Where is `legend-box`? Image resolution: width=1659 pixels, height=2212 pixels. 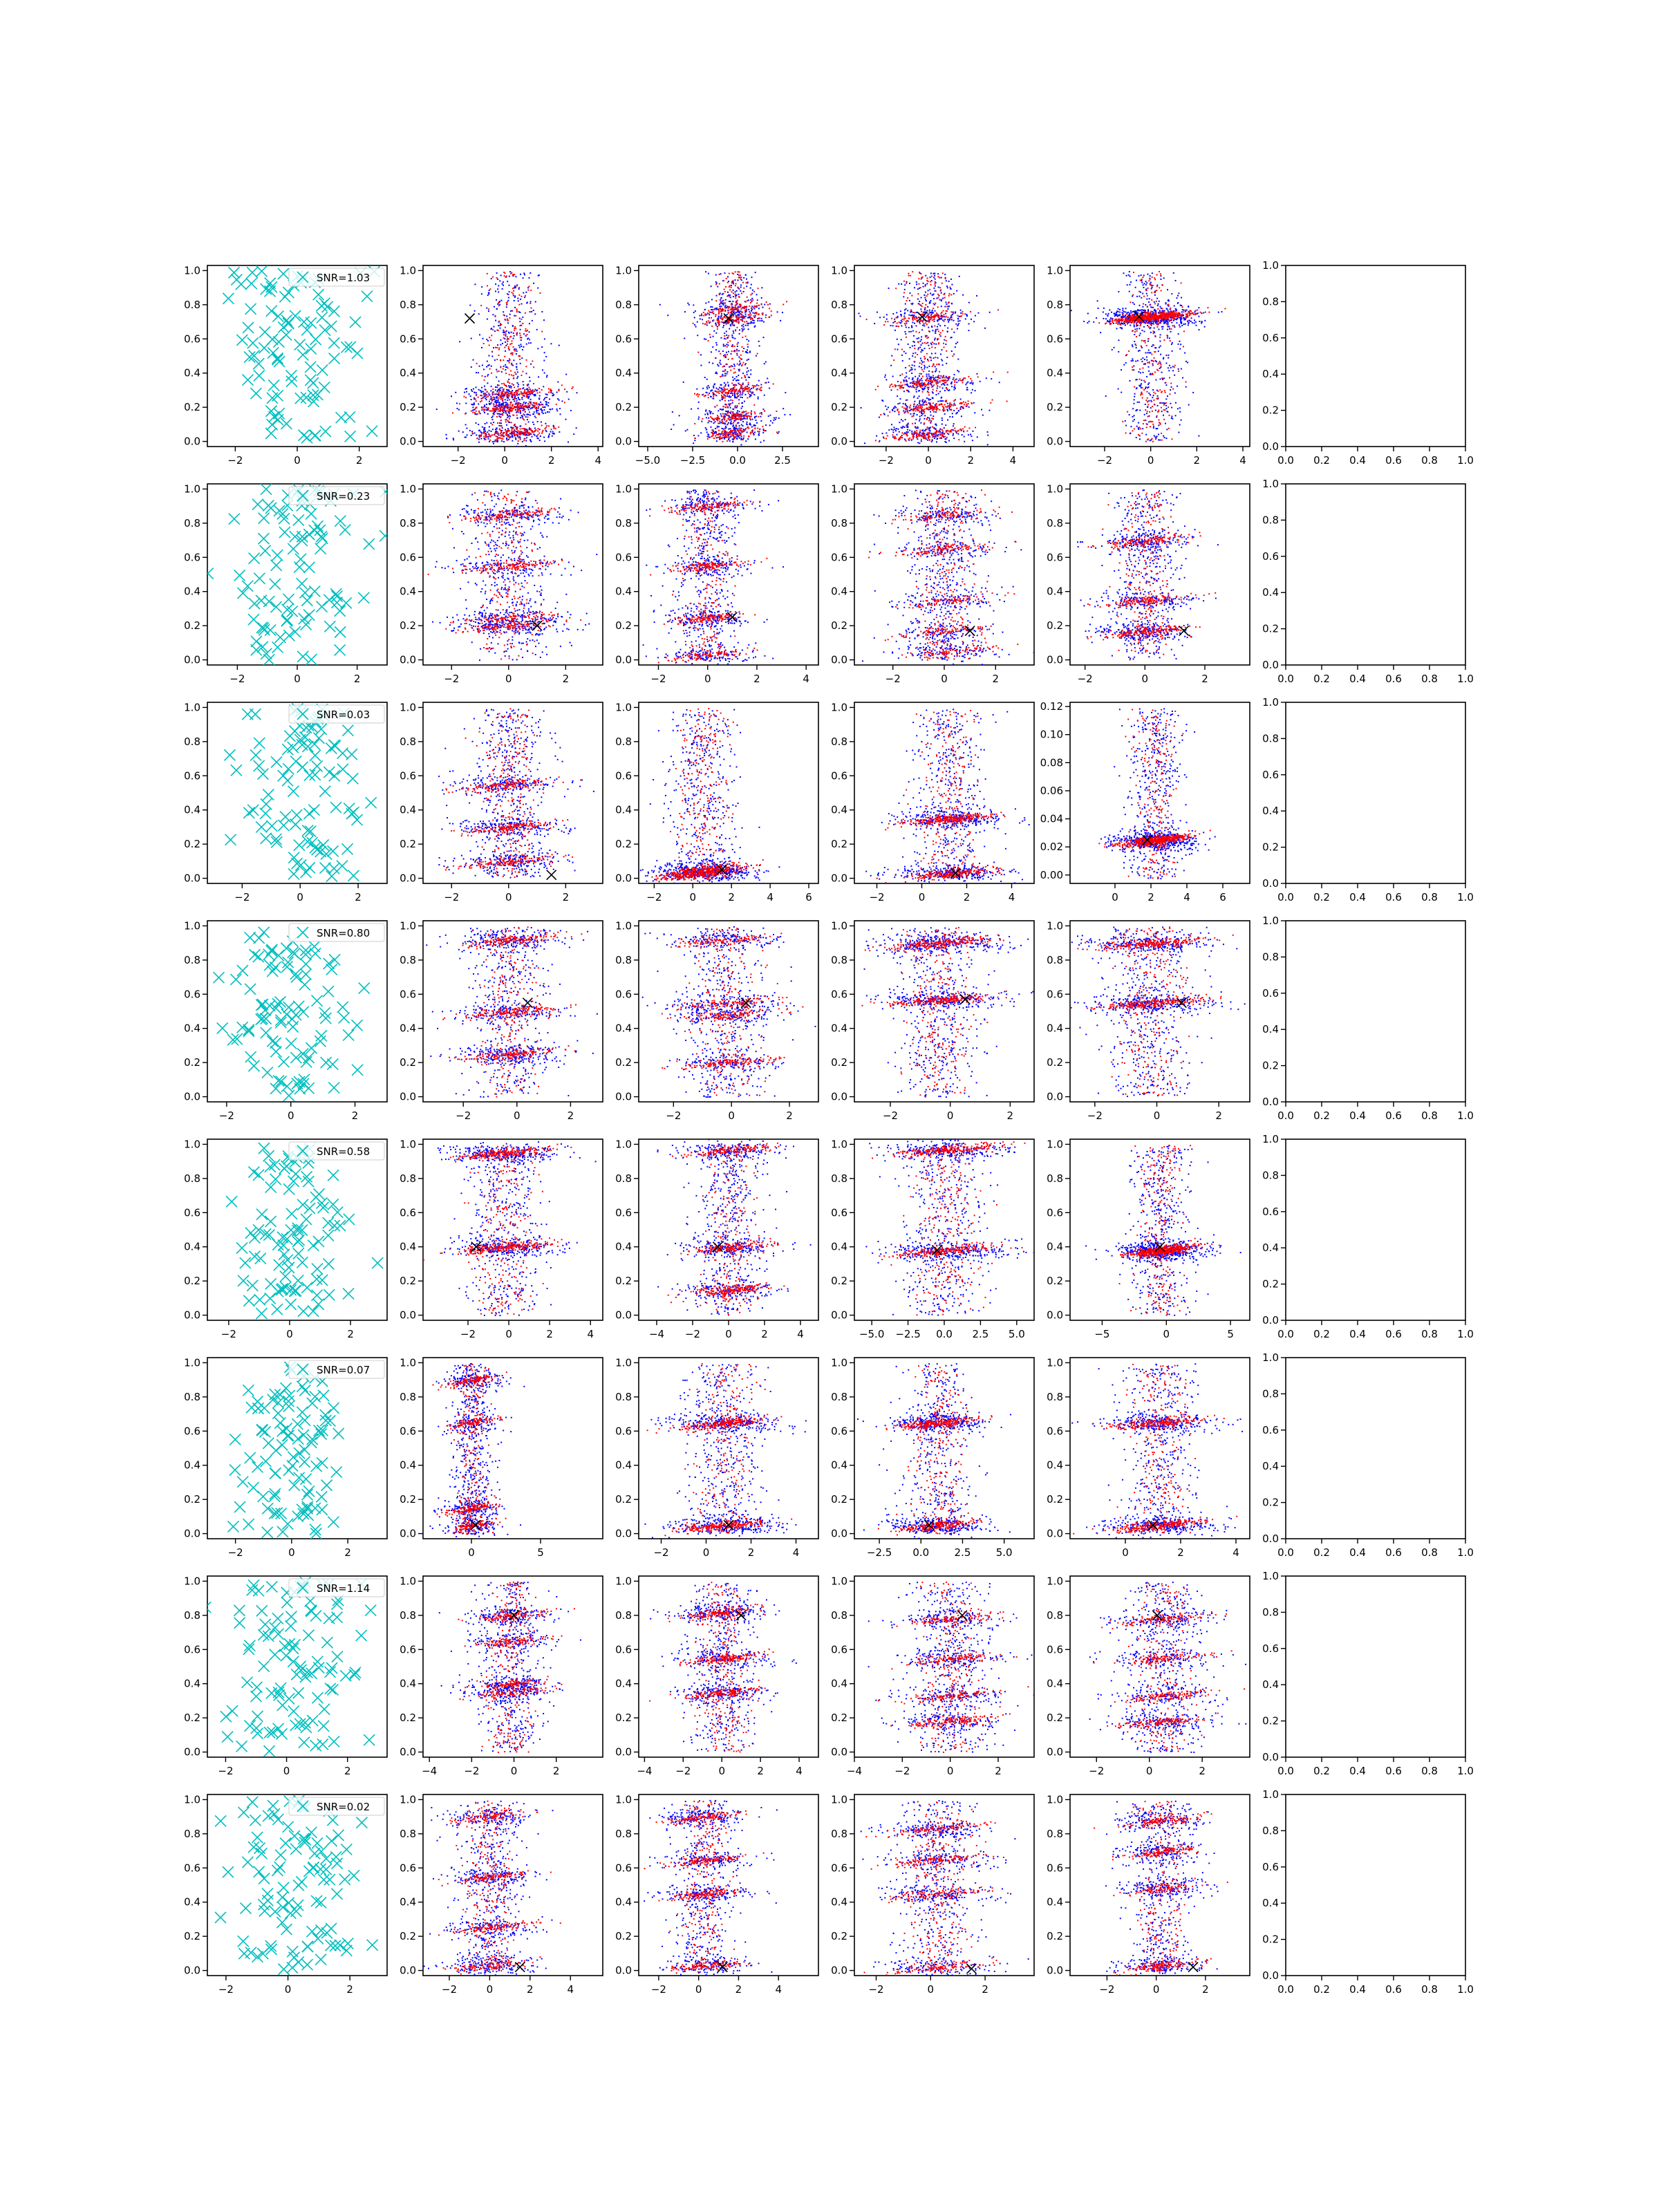 legend-box is located at coordinates (337, 1151).